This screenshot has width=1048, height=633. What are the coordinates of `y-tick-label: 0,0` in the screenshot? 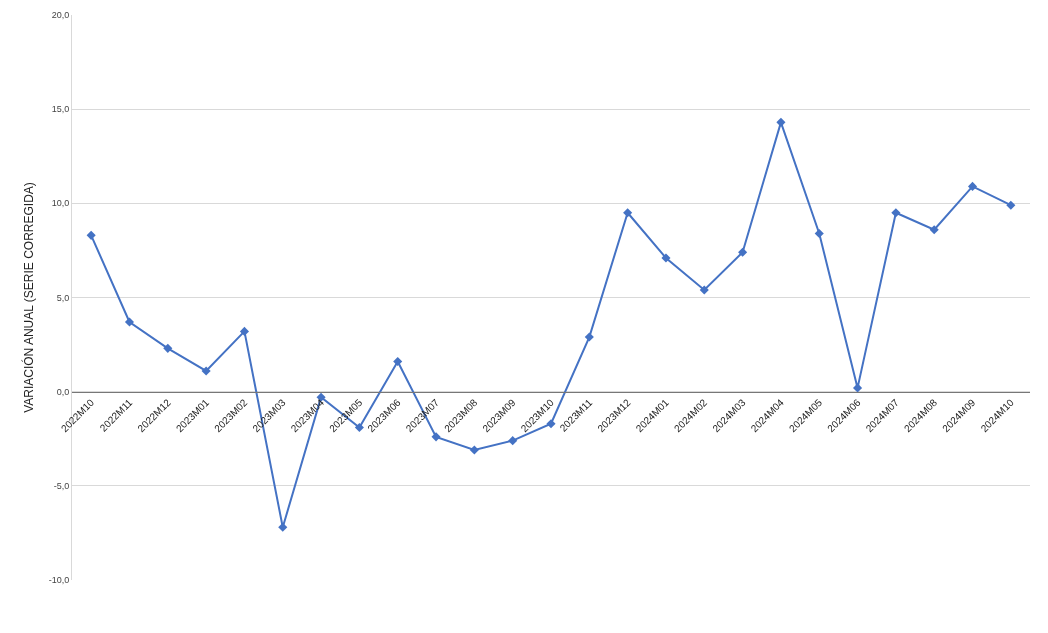 It's located at (63, 391).